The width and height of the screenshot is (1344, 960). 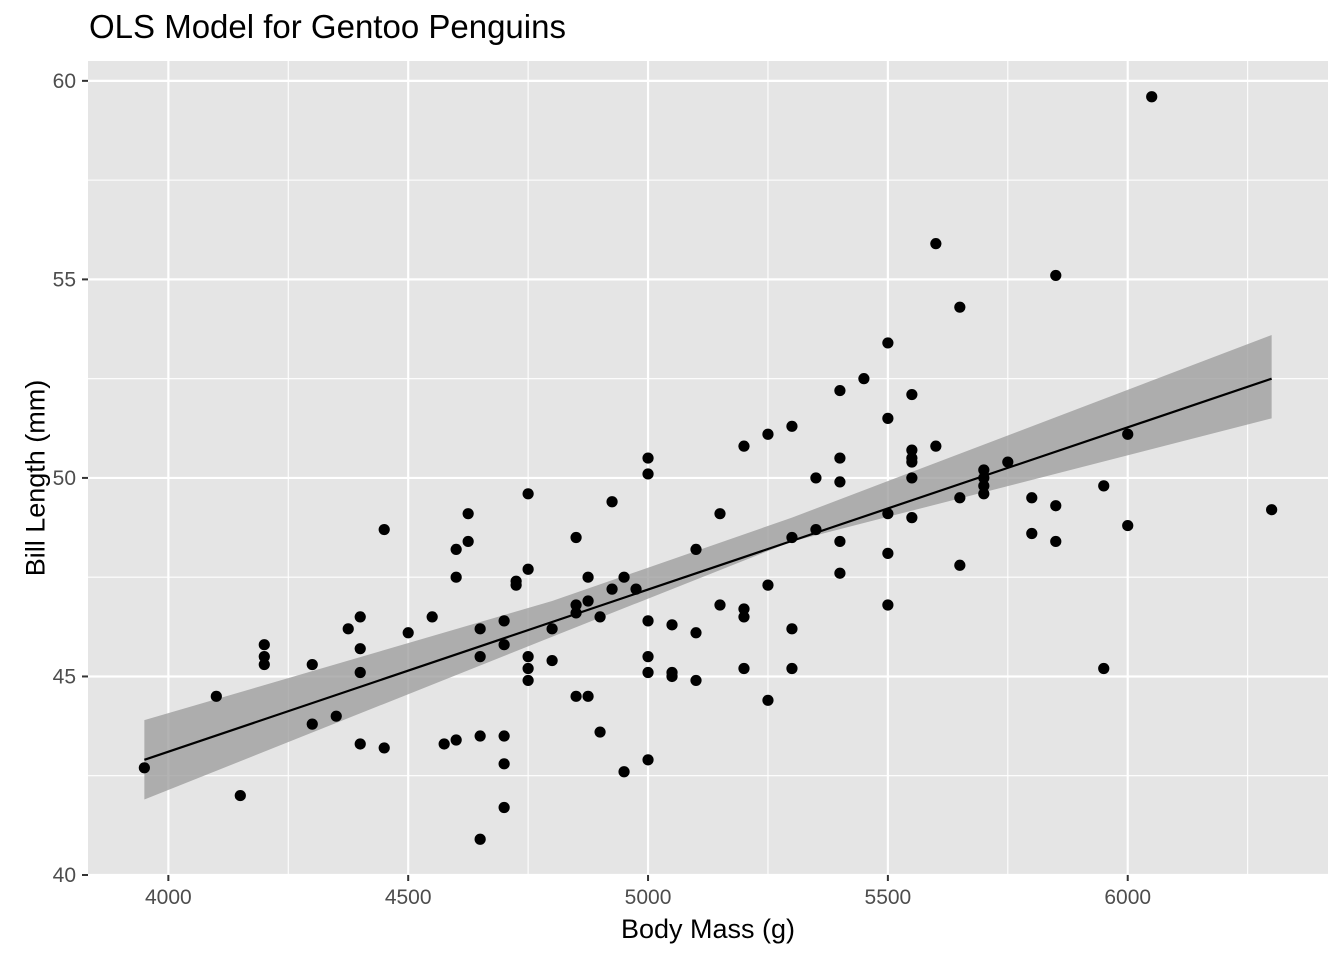 What do you see at coordinates (888, 897) in the screenshot?
I see `x-tick-label: 5500` at bounding box center [888, 897].